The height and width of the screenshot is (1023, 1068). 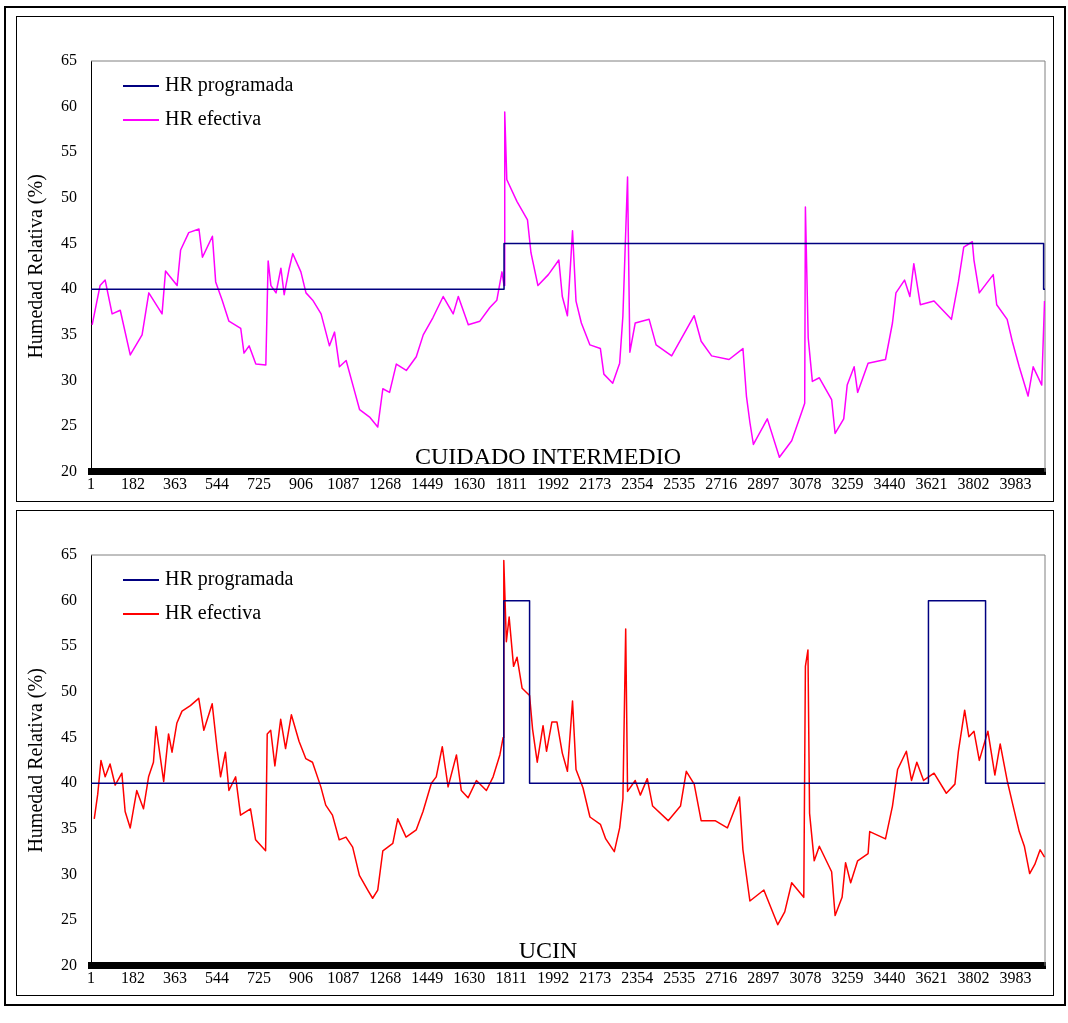 I want to click on annotation: CUIDADO INTERMEDIO, so click(x=548, y=456).